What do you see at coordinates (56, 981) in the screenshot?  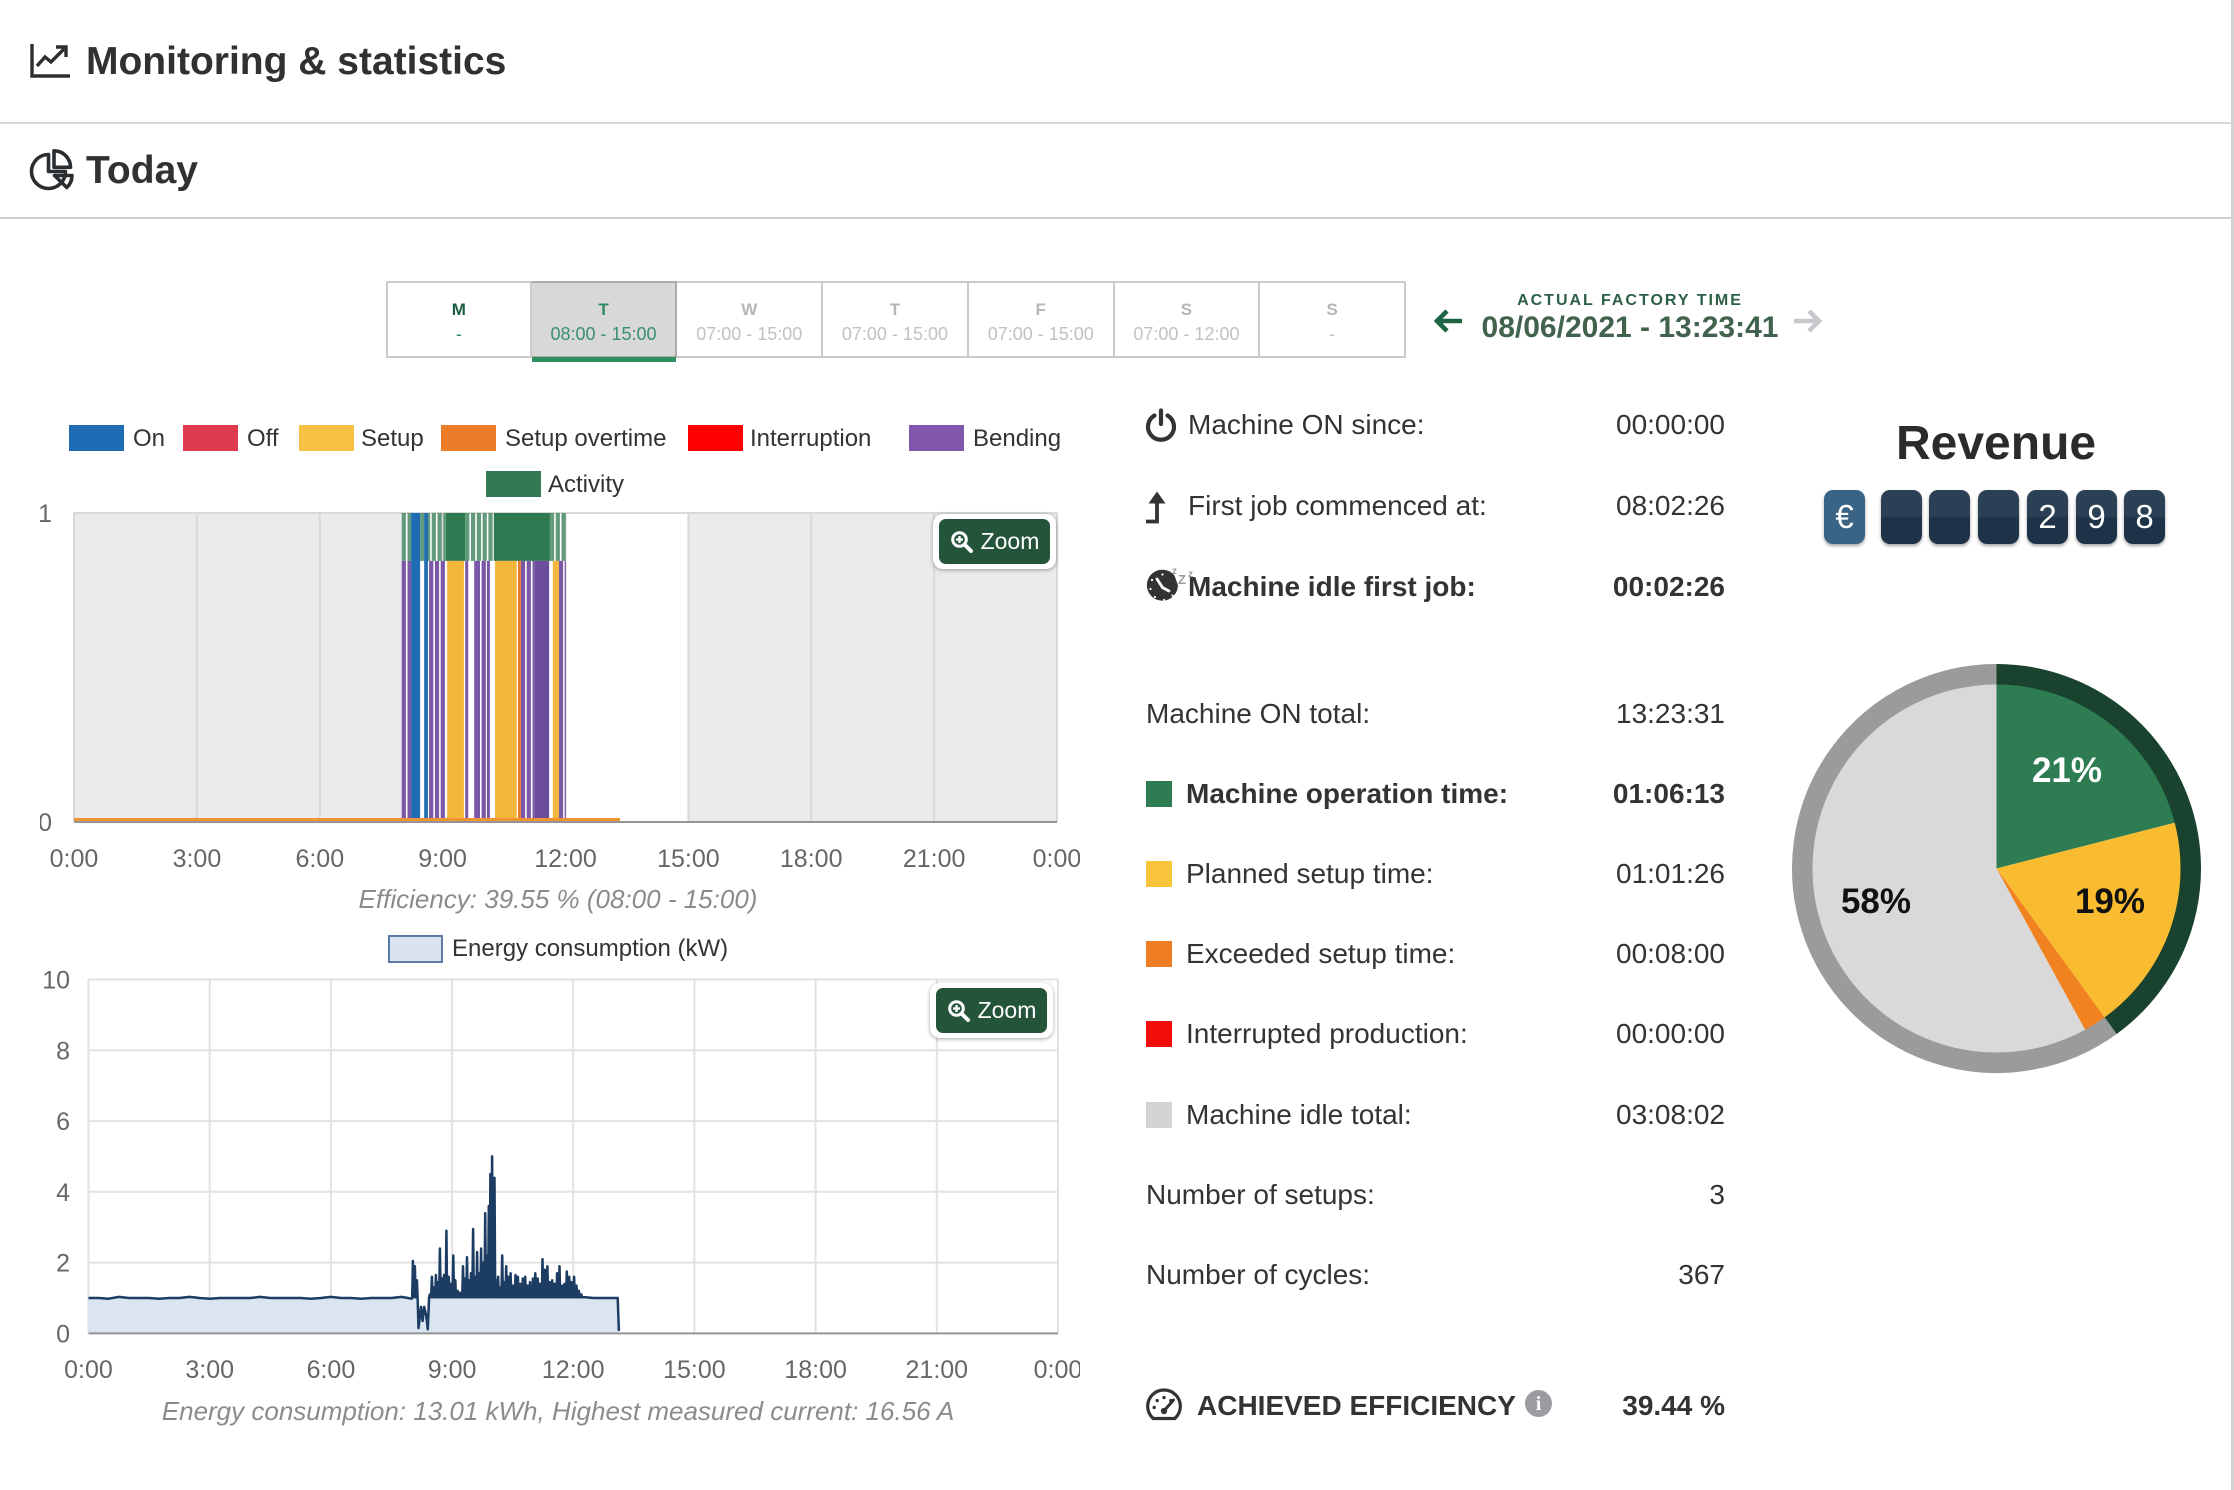 I see `svg-text: 10` at bounding box center [56, 981].